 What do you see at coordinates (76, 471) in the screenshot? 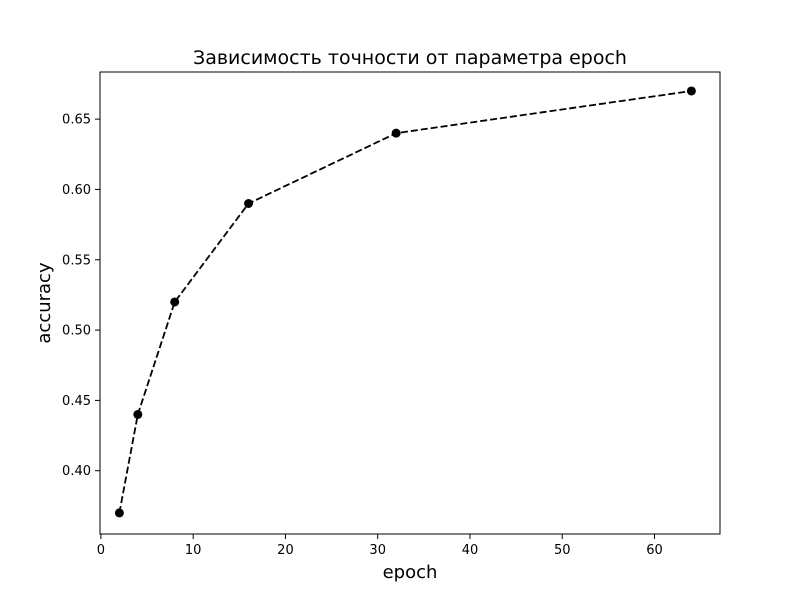
I see `y-tick-label: 0.40` at bounding box center [76, 471].